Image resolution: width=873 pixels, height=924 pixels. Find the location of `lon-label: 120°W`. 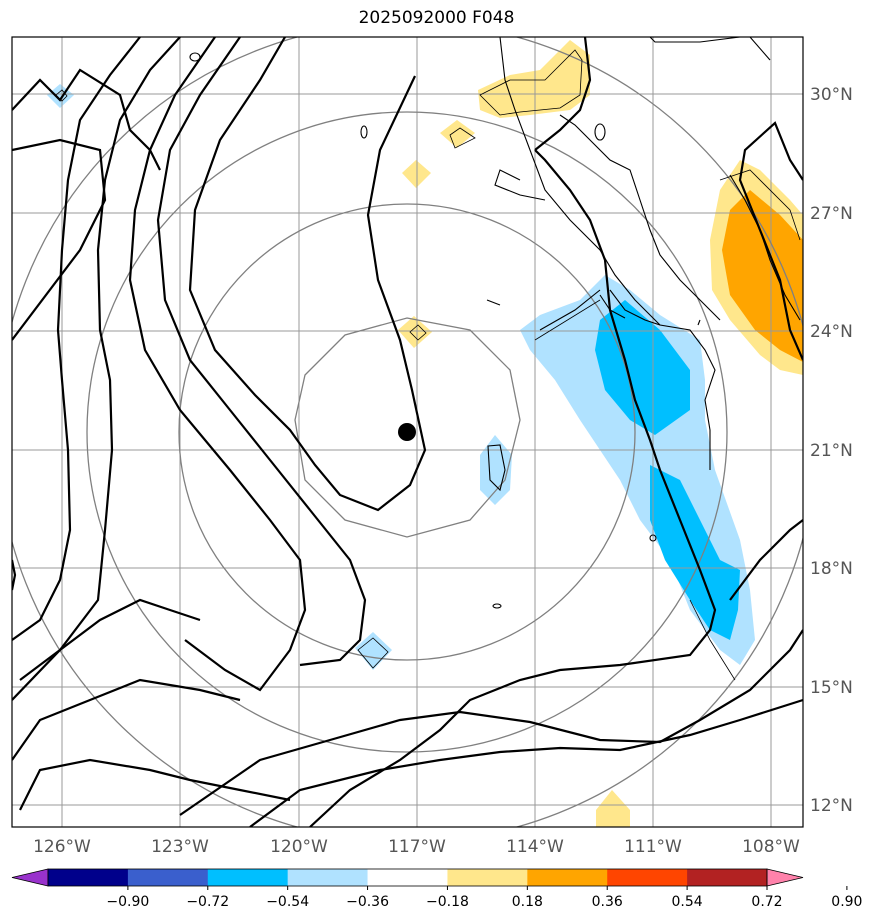

lon-label: 120°W is located at coordinates (299, 847).